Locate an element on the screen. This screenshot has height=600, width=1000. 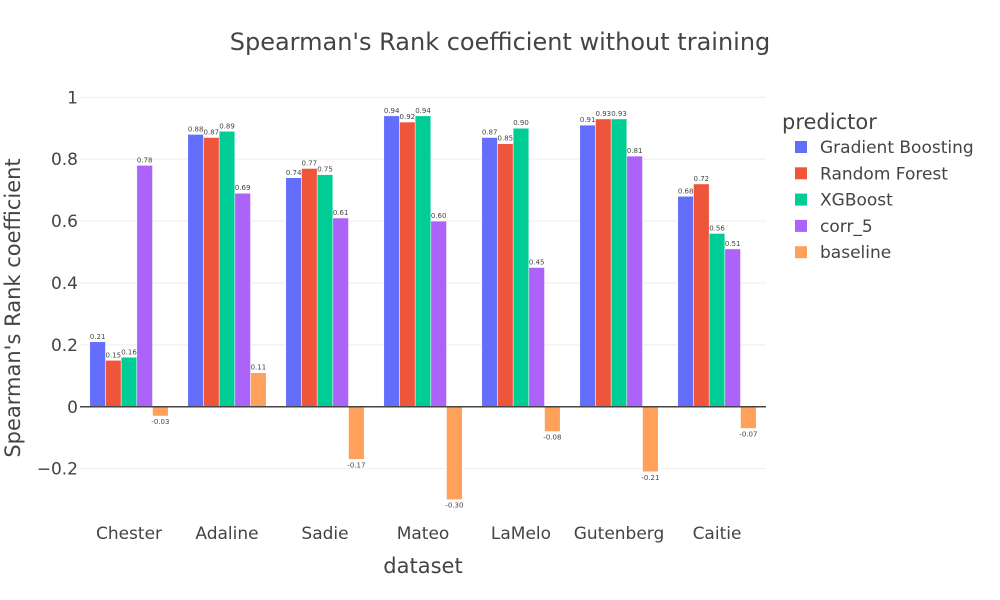
data-label: 0.92 is located at coordinates (408, 117).